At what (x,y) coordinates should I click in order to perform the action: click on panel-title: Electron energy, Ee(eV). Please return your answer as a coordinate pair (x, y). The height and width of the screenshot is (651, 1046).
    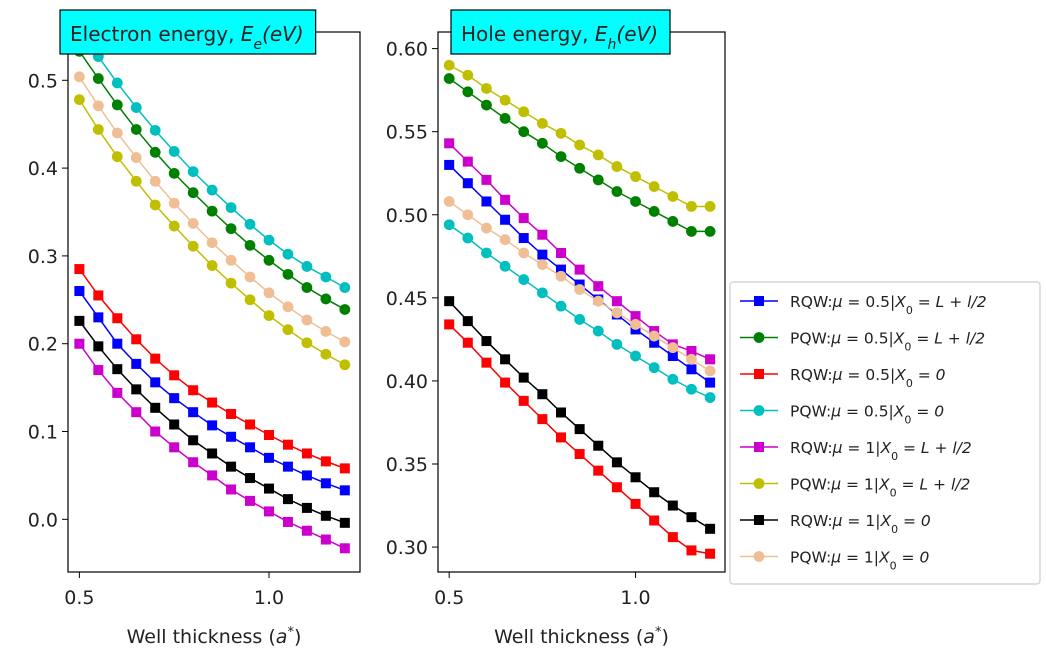
    Looking at the image, I should click on (188, 32).